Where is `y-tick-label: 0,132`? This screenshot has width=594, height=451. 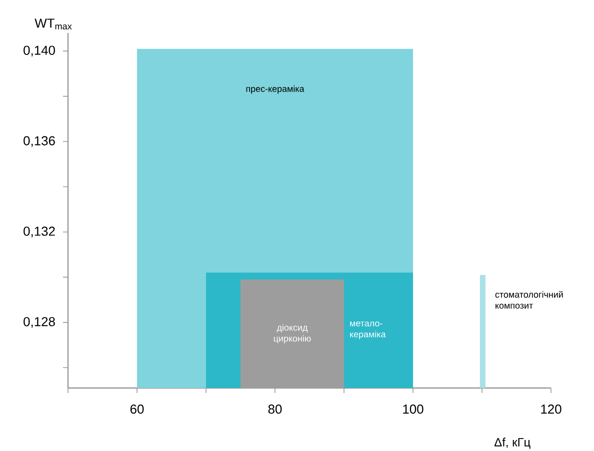
y-tick-label: 0,132 is located at coordinates (39, 232).